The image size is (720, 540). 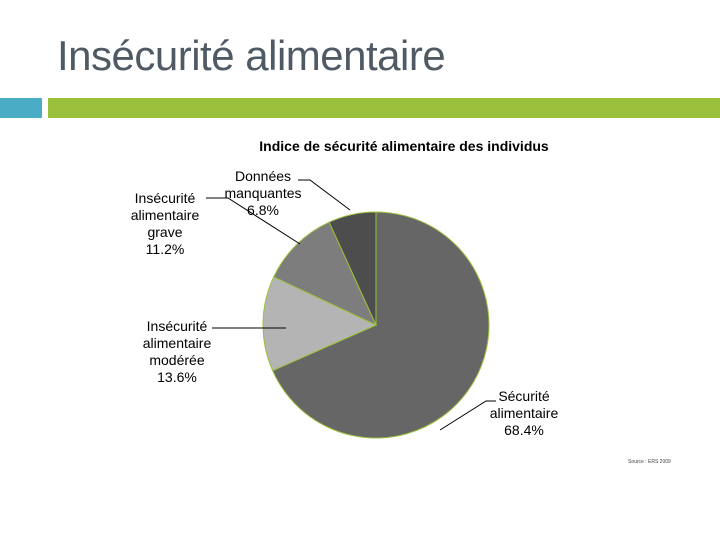 I want to click on source-note: Source : ERS 2009, so click(x=649, y=462).